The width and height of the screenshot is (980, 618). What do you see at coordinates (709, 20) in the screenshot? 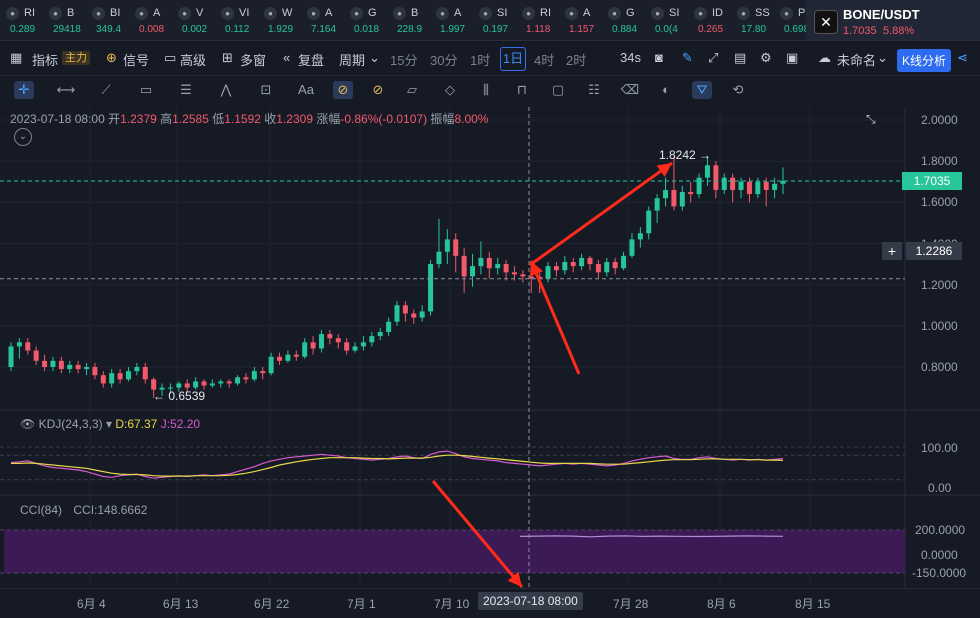
I see `ticker-item: ● ID 0.265` at bounding box center [709, 20].